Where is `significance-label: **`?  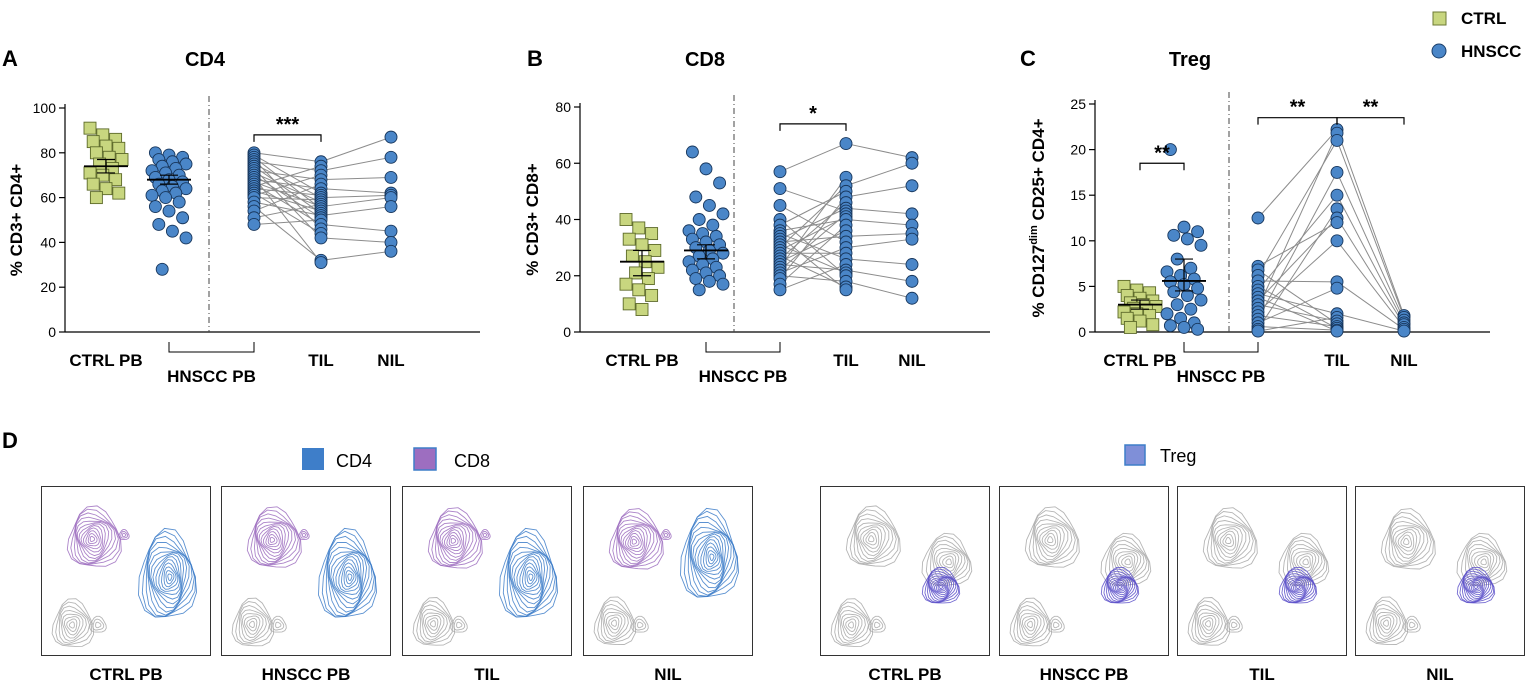
significance-label: ** is located at coordinates (1162, 153).